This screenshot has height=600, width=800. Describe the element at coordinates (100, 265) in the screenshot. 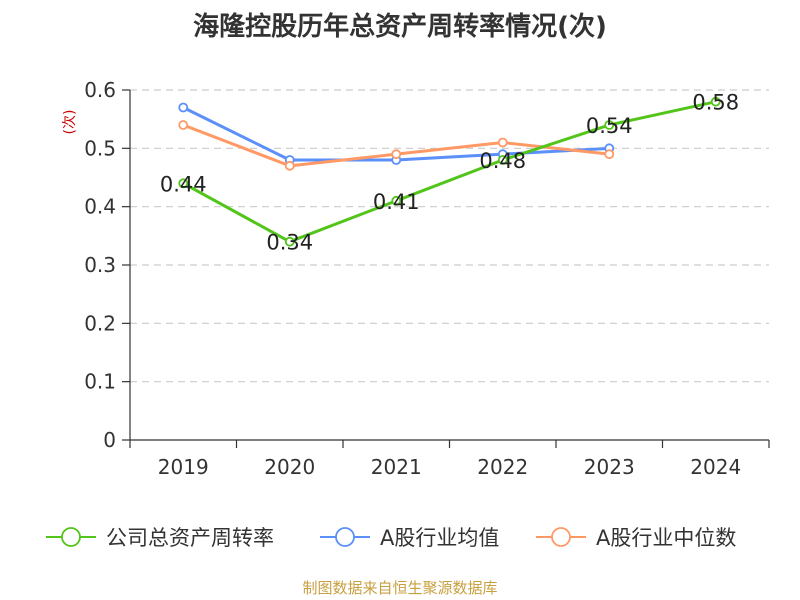

I see `y-tick-label: 0.3` at that location.